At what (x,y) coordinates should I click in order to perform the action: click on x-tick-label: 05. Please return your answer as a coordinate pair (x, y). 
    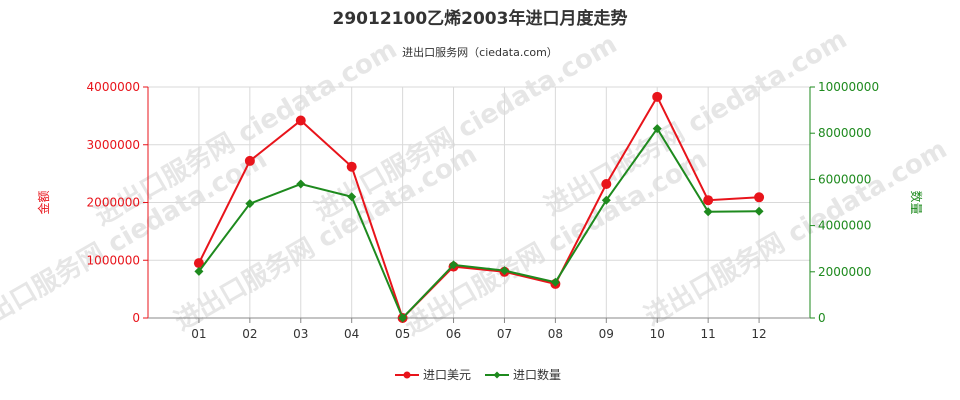
    Looking at the image, I should click on (402, 334).